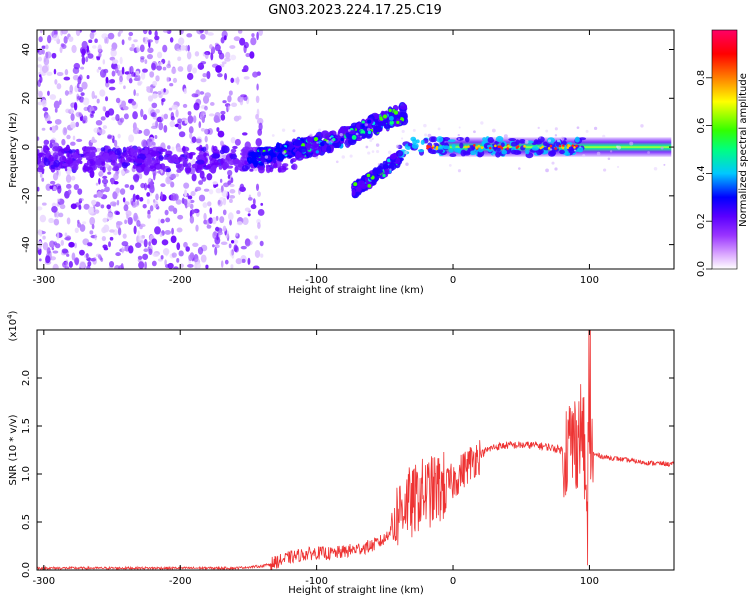  What do you see at coordinates (353, 192) in the screenshot?
I see `arc-blob` at bounding box center [353, 192].